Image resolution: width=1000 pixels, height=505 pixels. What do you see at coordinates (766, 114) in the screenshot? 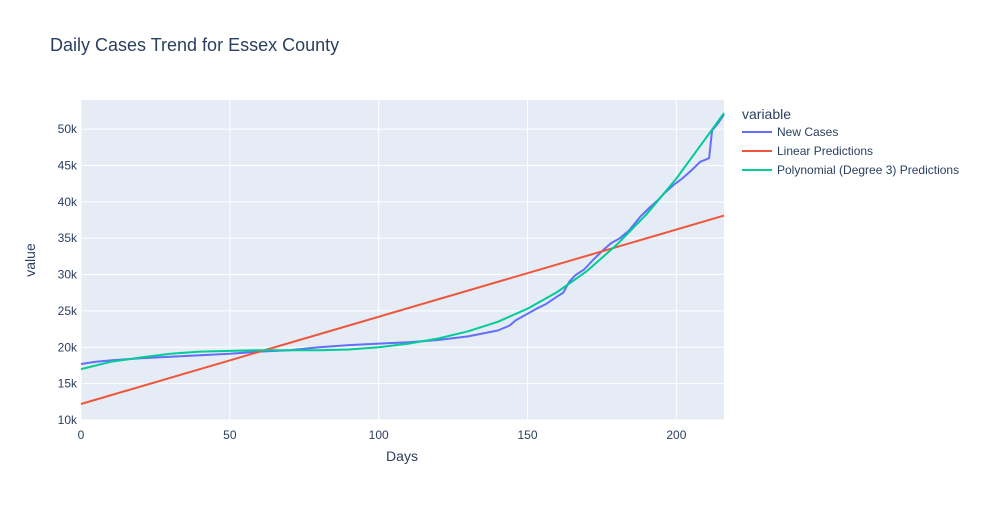
I see `legend-title: variable` at bounding box center [766, 114].